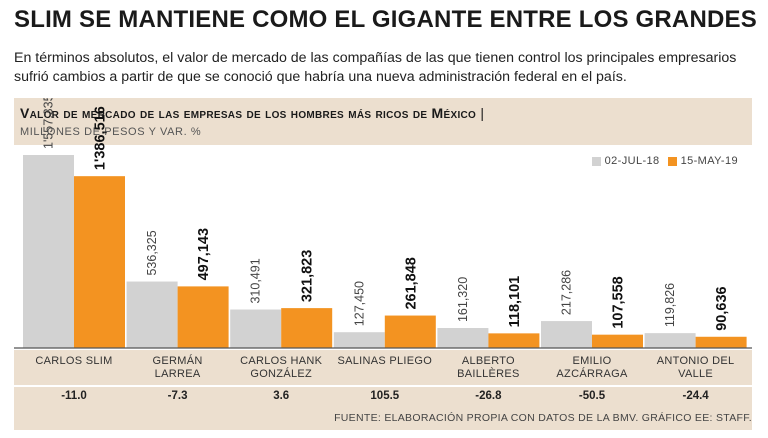 Image resolution: width=768 pixels, height=438 pixels. Describe the element at coordinates (178, 396) in the screenshot. I see `variation-pct-1: -7.3` at that location.